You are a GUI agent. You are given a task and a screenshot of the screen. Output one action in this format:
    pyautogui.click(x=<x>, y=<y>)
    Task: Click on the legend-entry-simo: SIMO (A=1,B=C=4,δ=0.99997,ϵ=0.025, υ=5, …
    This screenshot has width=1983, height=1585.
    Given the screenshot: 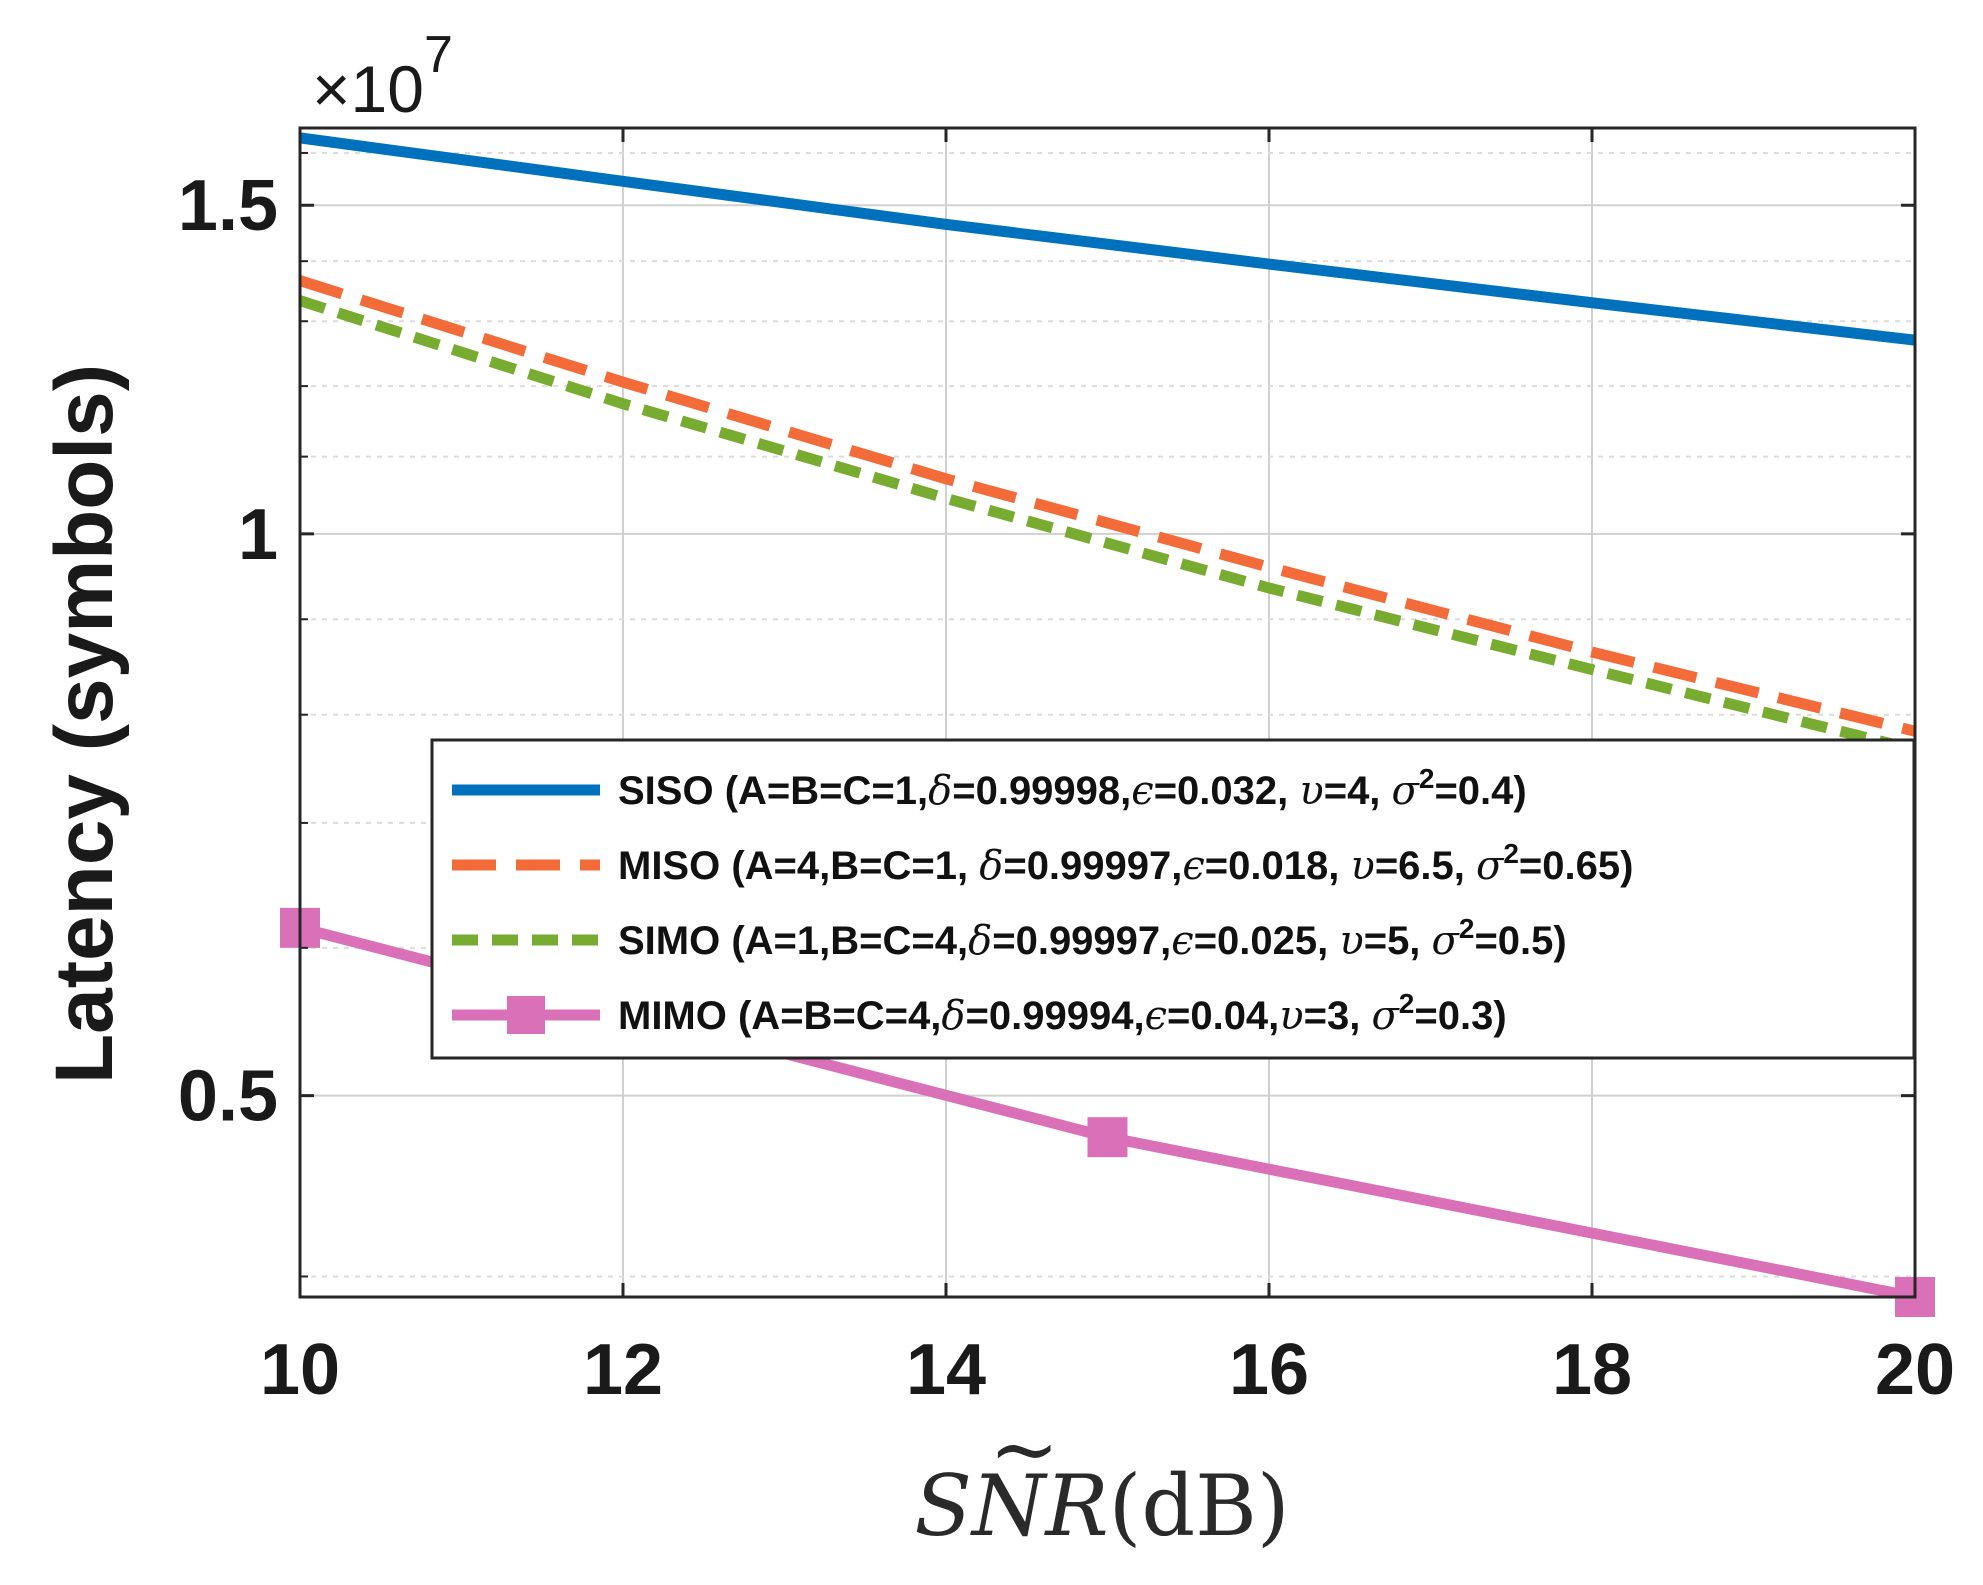 What is the action you would take?
    pyautogui.click(x=1009, y=938)
    